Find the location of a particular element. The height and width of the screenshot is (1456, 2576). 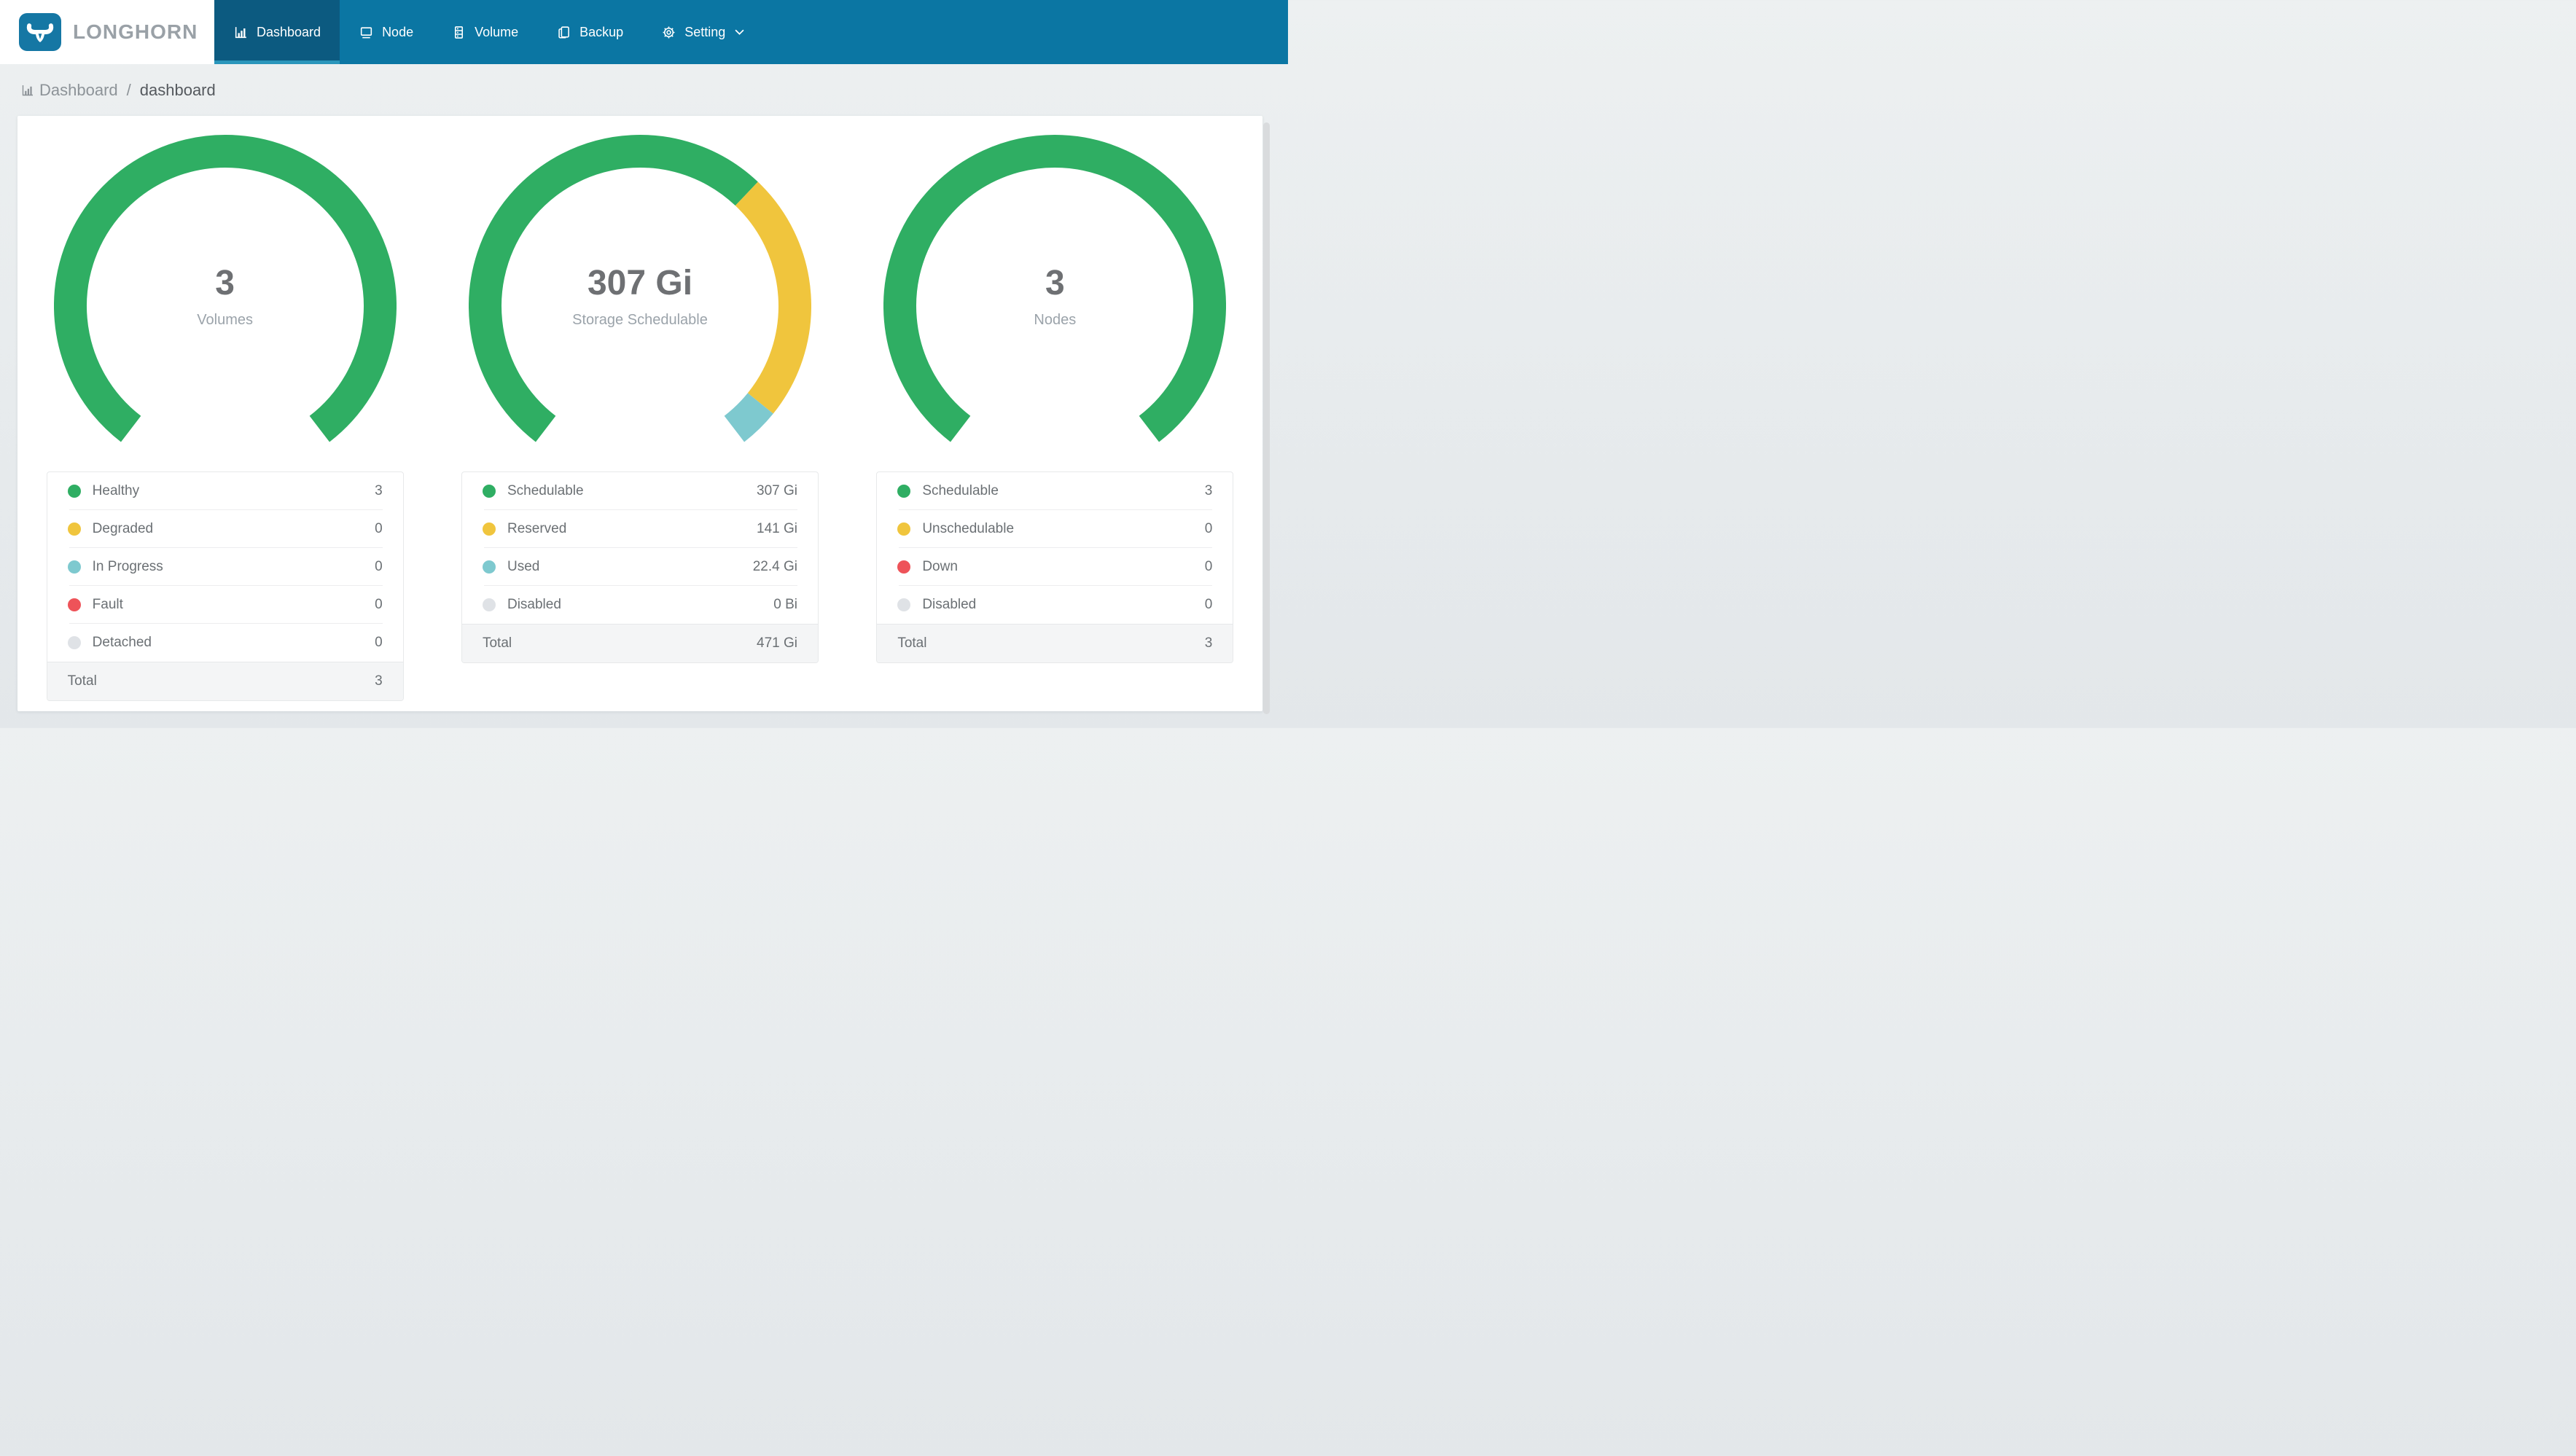

legend-value: 22.4 Gi is located at coordinates (775, 566).